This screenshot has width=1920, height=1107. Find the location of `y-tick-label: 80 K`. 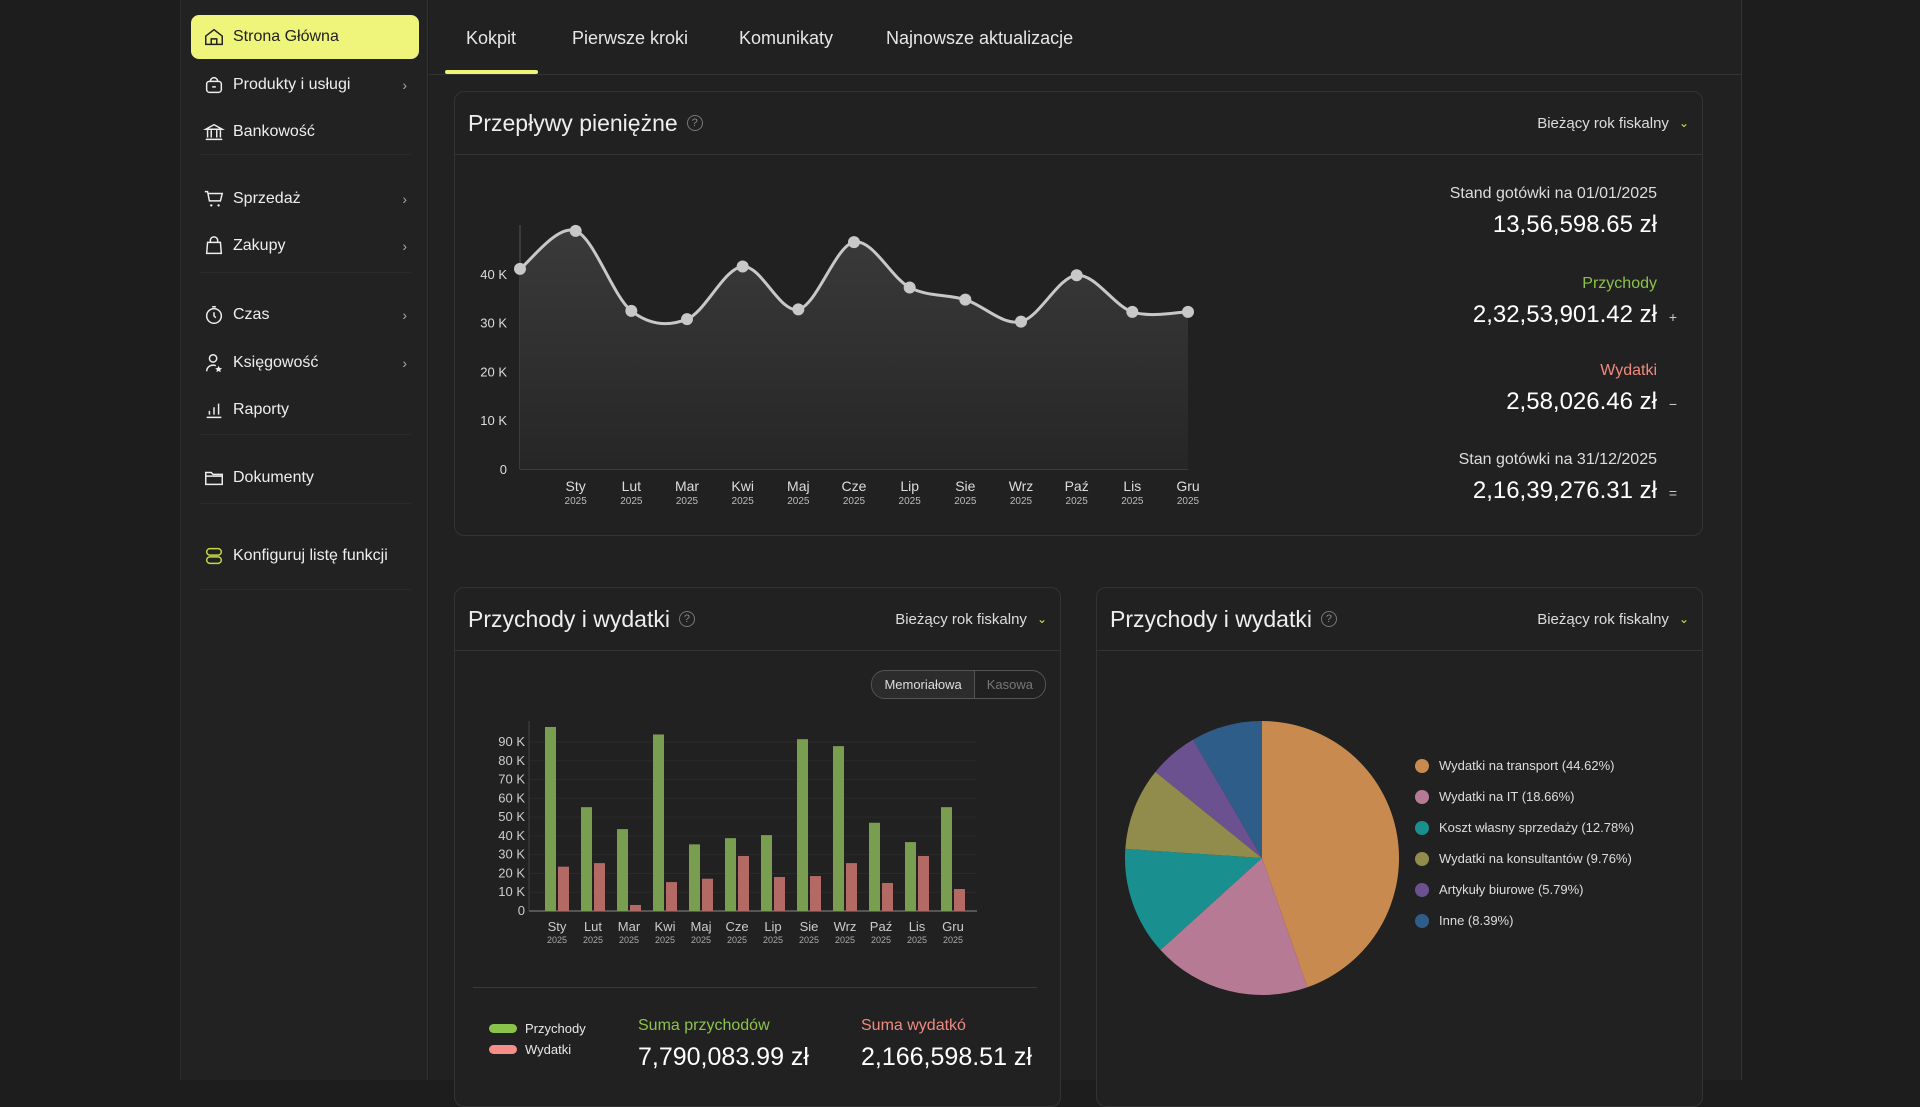

y-tick-label: 80 K is located at coordinates (511, 760).